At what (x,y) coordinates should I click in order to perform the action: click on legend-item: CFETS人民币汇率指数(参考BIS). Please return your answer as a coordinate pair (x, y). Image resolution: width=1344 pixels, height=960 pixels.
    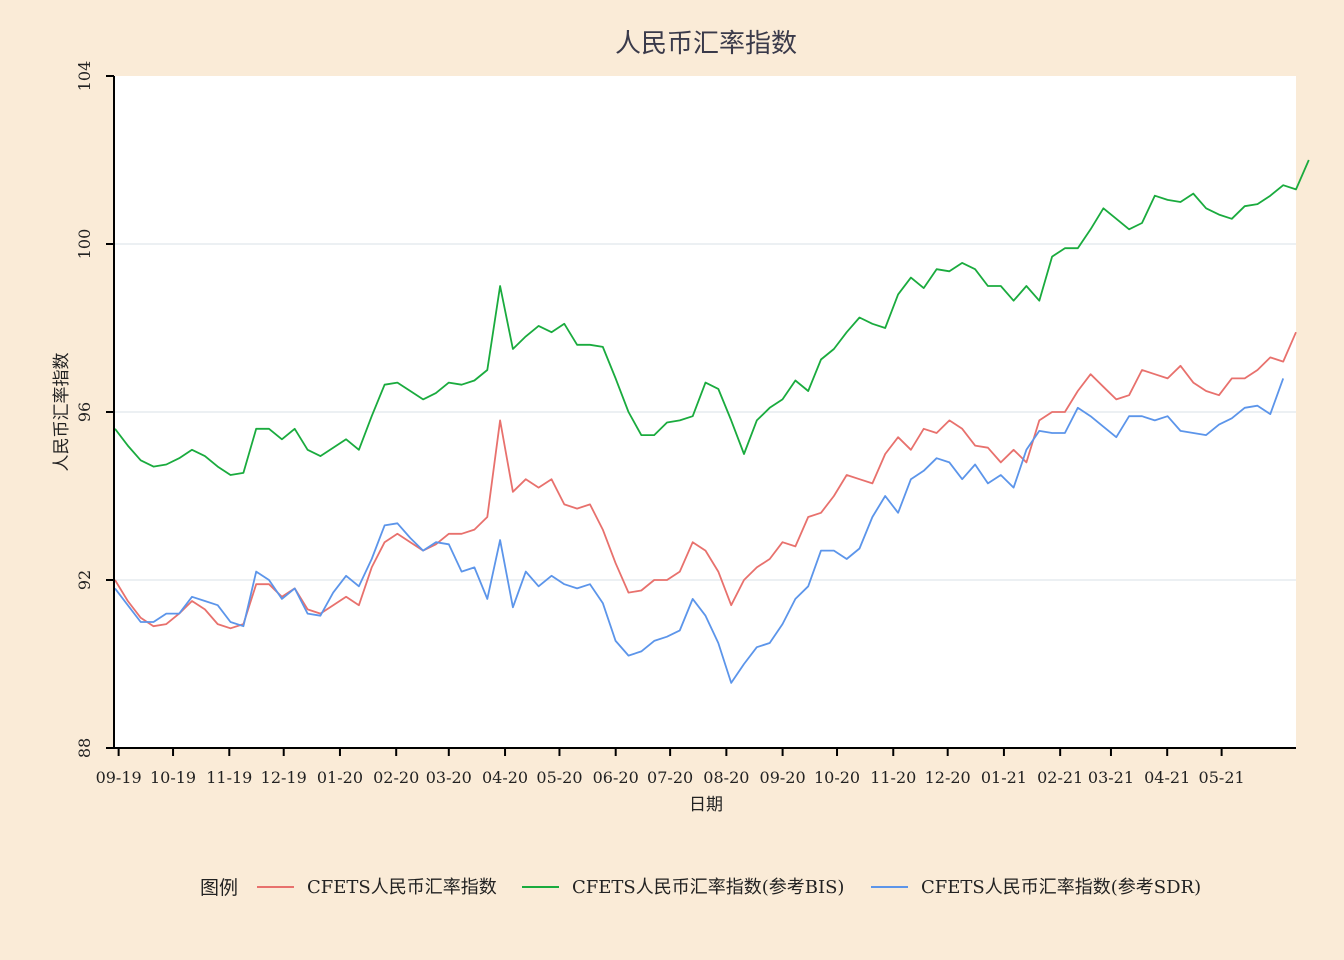
    Looking at the image, I should click on (683, 887).